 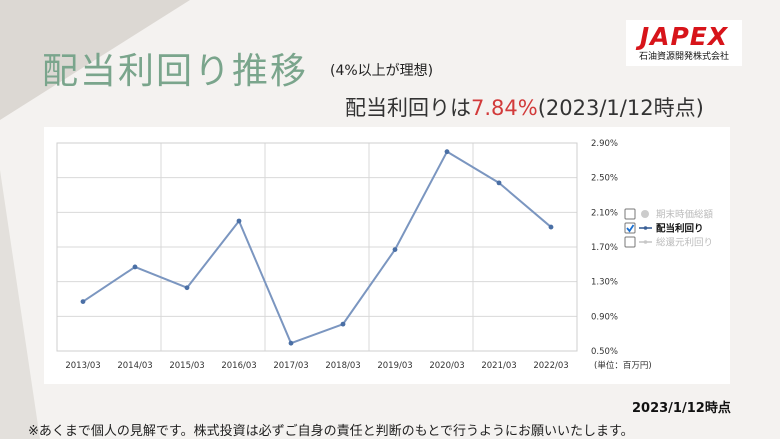 What do you see at coordinates (290, 366) in the screenshot?
I see `x-tick-label: 2017/03` at bounding box center [290, 366].